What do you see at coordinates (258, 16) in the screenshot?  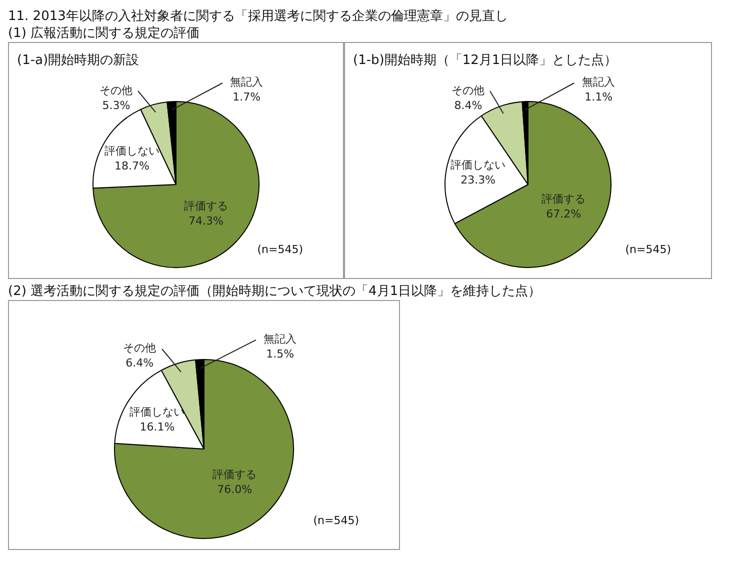 I see `text: 11. 2013年以降の入社対象者に関する「採用選考に関する企業の倫理憲章」の見直し` at bounding box center [258, 16].